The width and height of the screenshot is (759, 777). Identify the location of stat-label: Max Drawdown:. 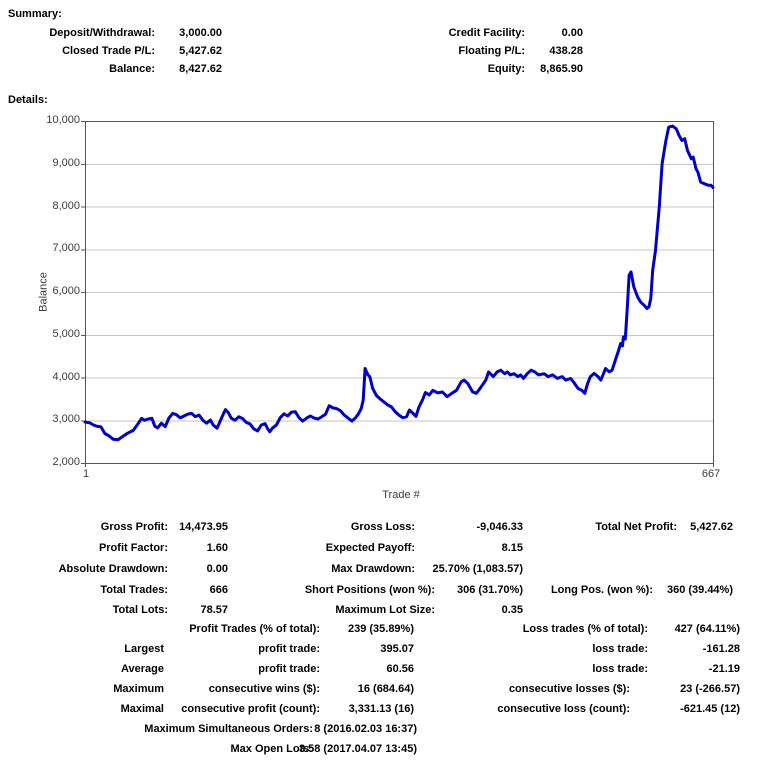
(373, 569).